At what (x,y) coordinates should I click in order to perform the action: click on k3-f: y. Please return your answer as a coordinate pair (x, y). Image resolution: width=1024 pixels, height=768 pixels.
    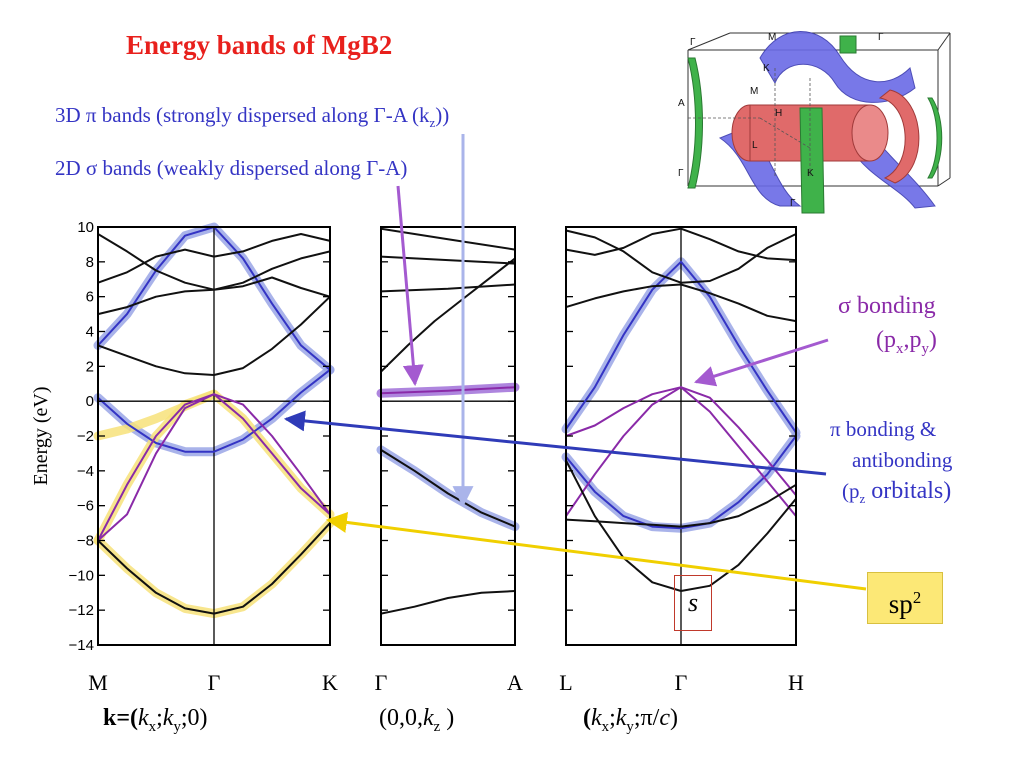
    Looking at the image, I should click on (630, 726).